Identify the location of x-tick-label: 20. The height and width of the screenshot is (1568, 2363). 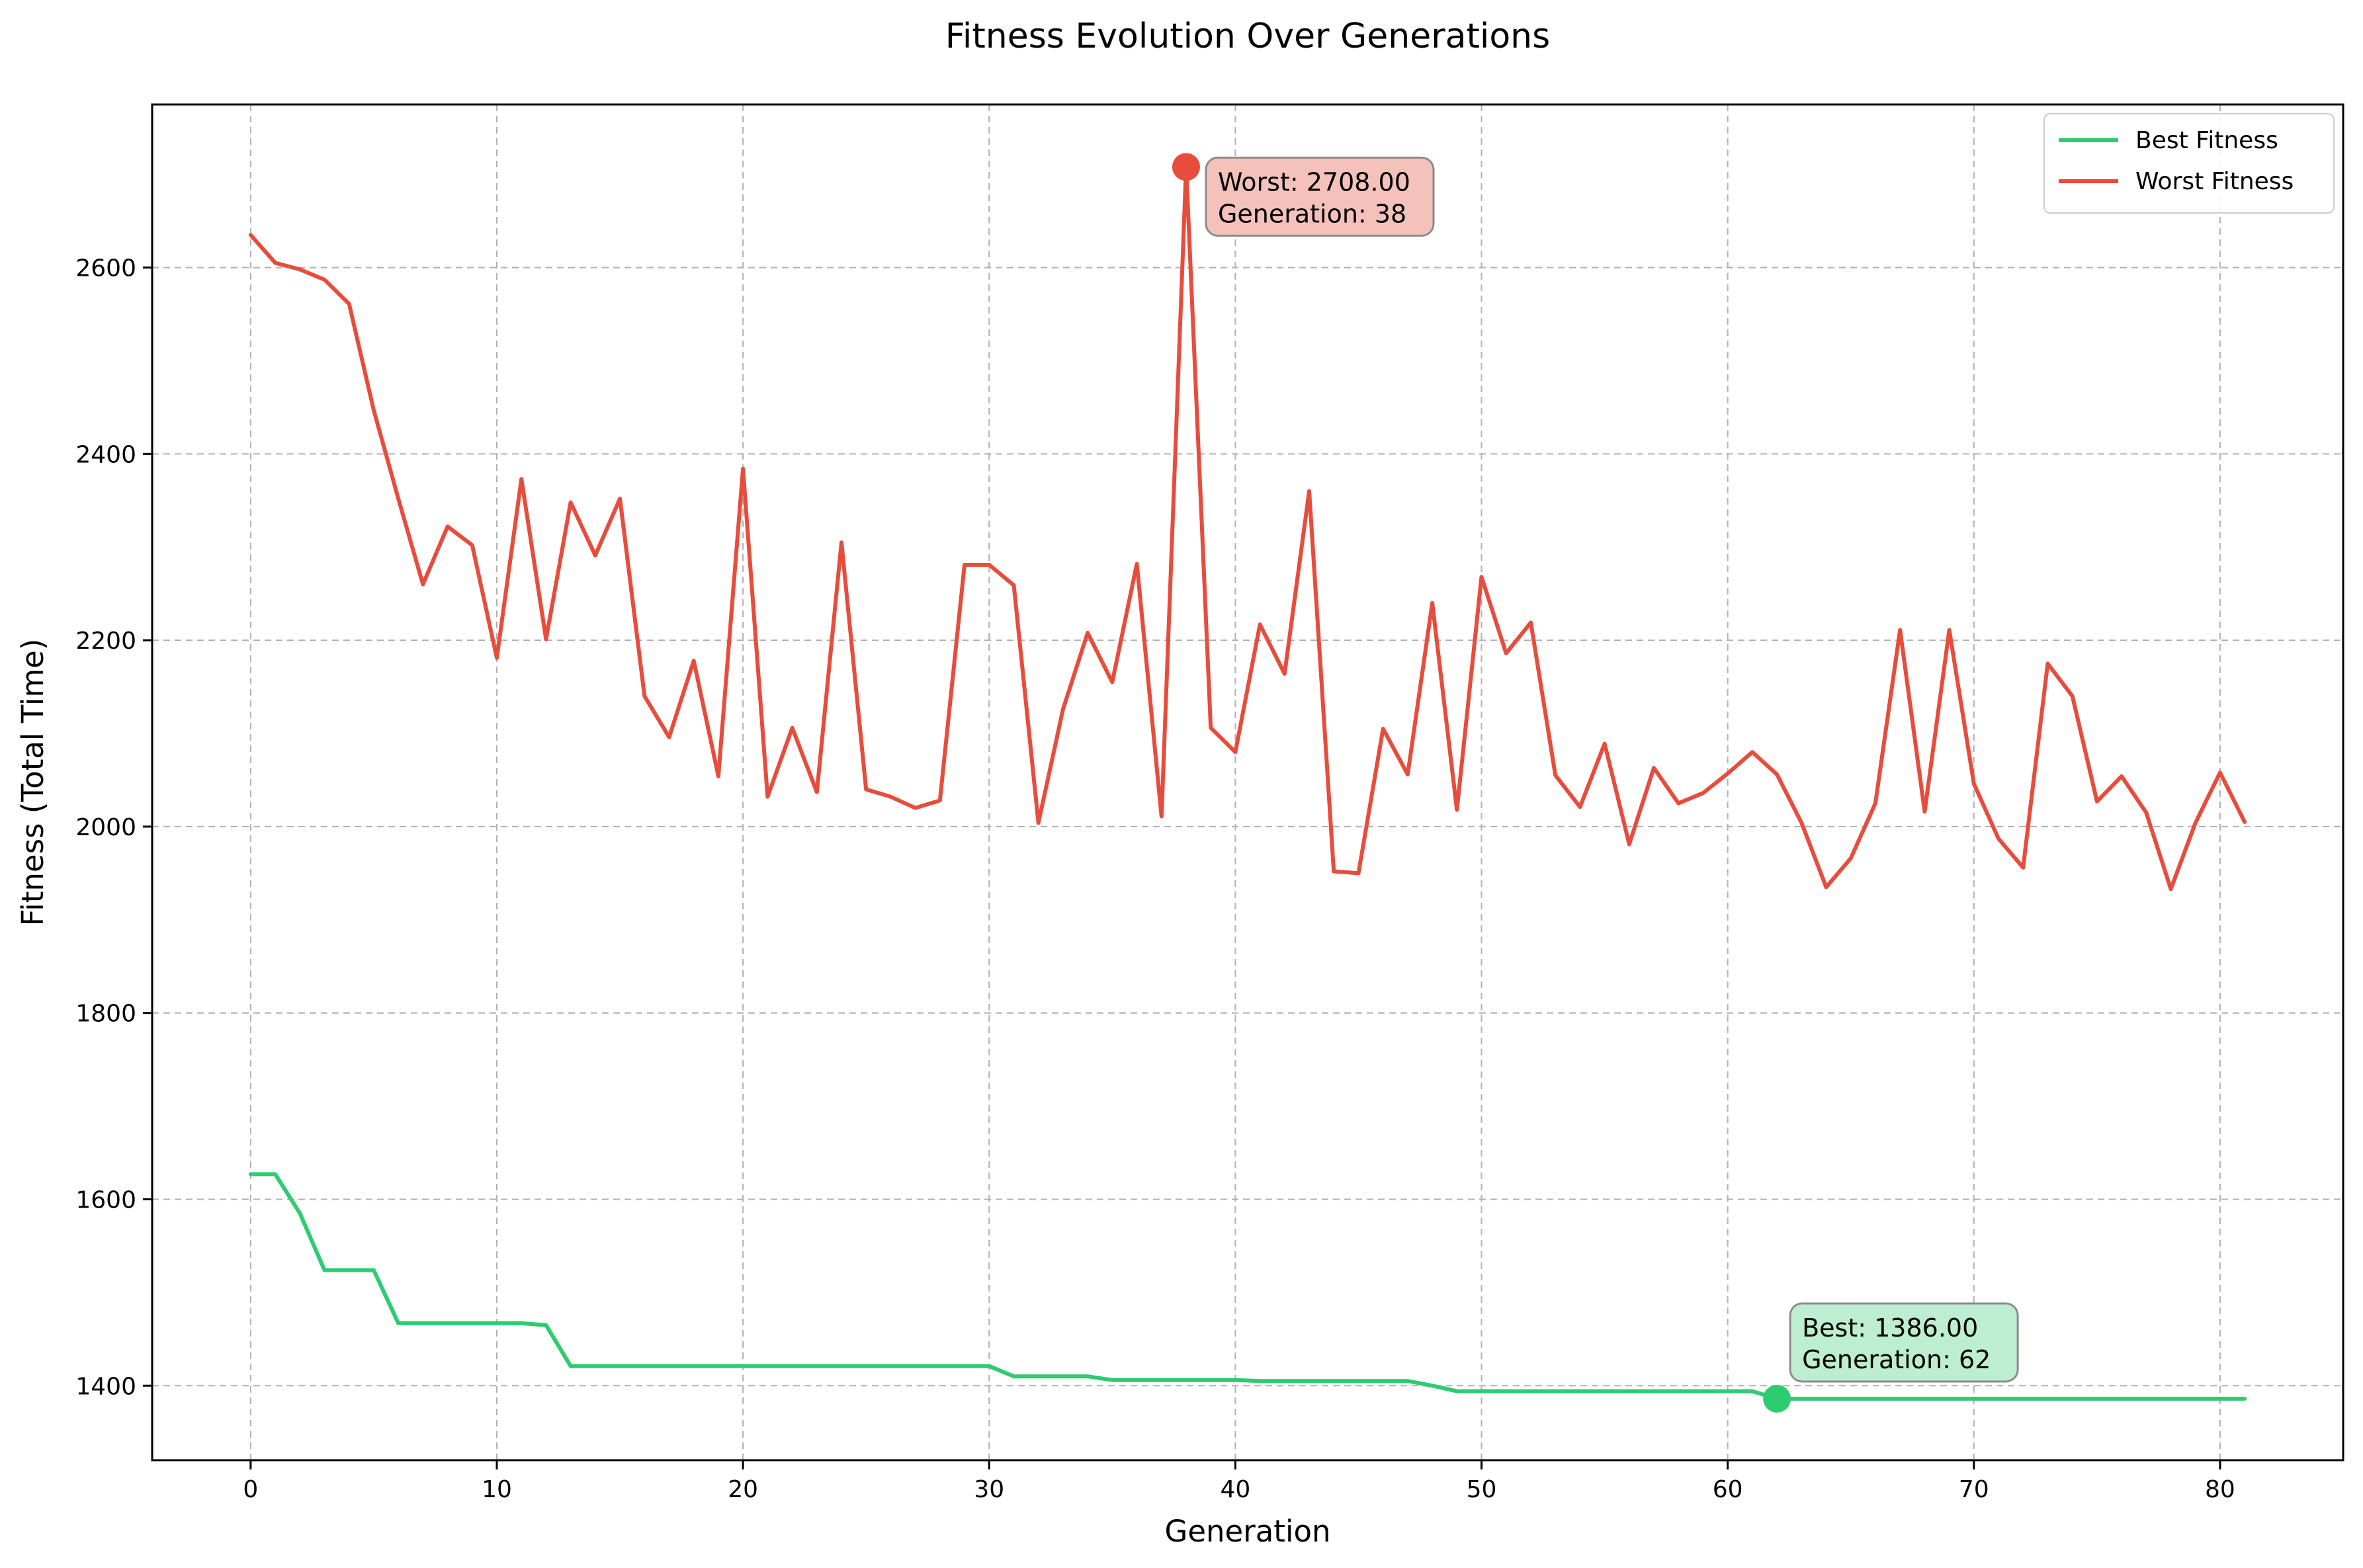
(743, 1489).